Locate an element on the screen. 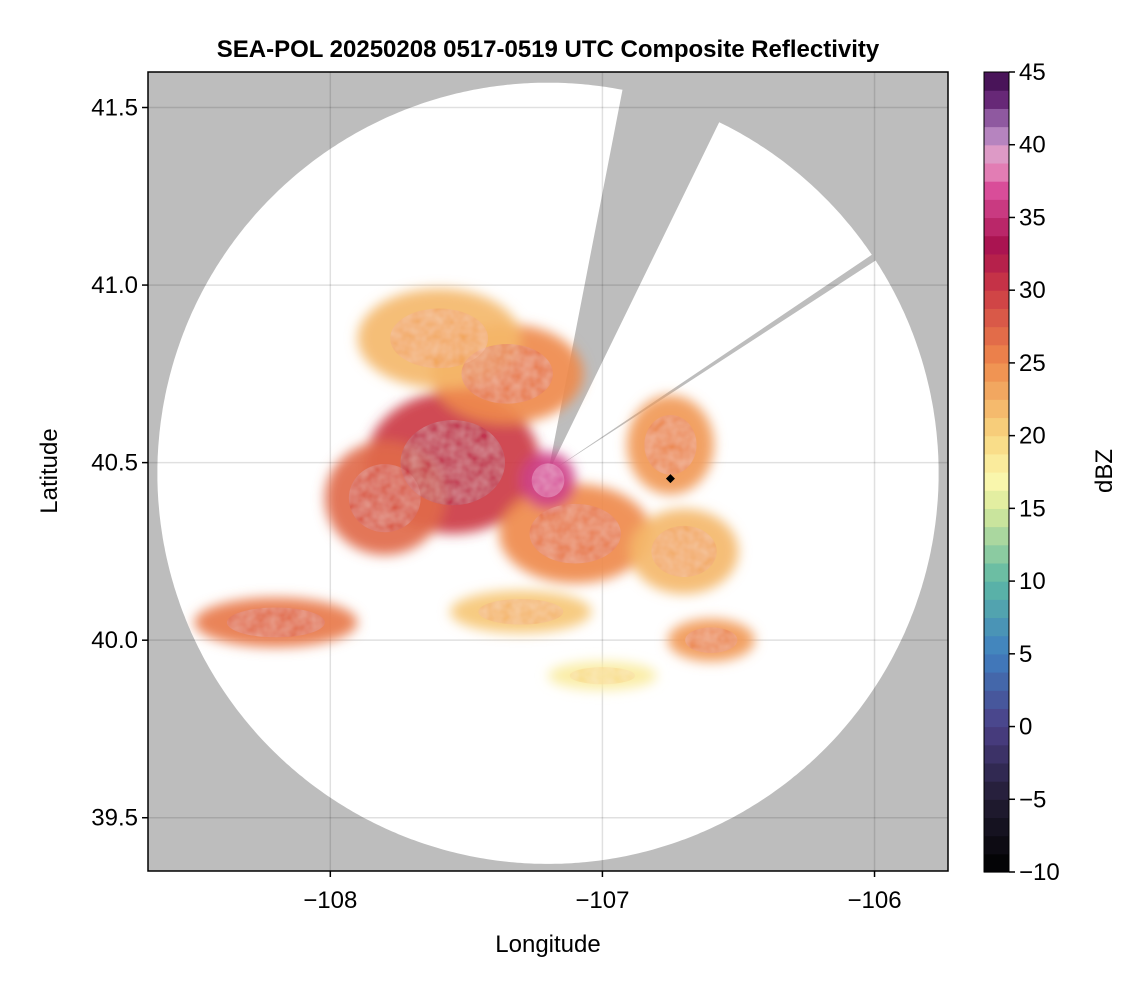 The width and height of the screenshot is (1146, 990). colorbar-tick-label: 25 is located at coordinates (1032, 363).